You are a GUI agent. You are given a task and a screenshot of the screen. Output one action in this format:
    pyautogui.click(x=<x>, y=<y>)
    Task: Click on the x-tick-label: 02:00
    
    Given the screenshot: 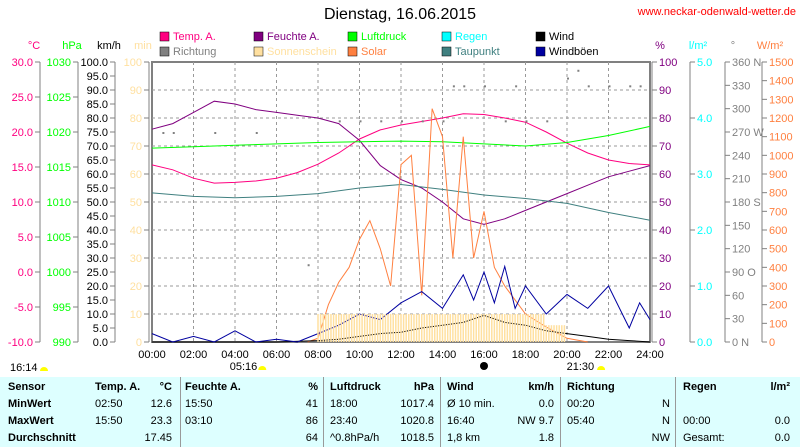 What is the action you would take?
    pyautogui.click(x=194, y=355)
    